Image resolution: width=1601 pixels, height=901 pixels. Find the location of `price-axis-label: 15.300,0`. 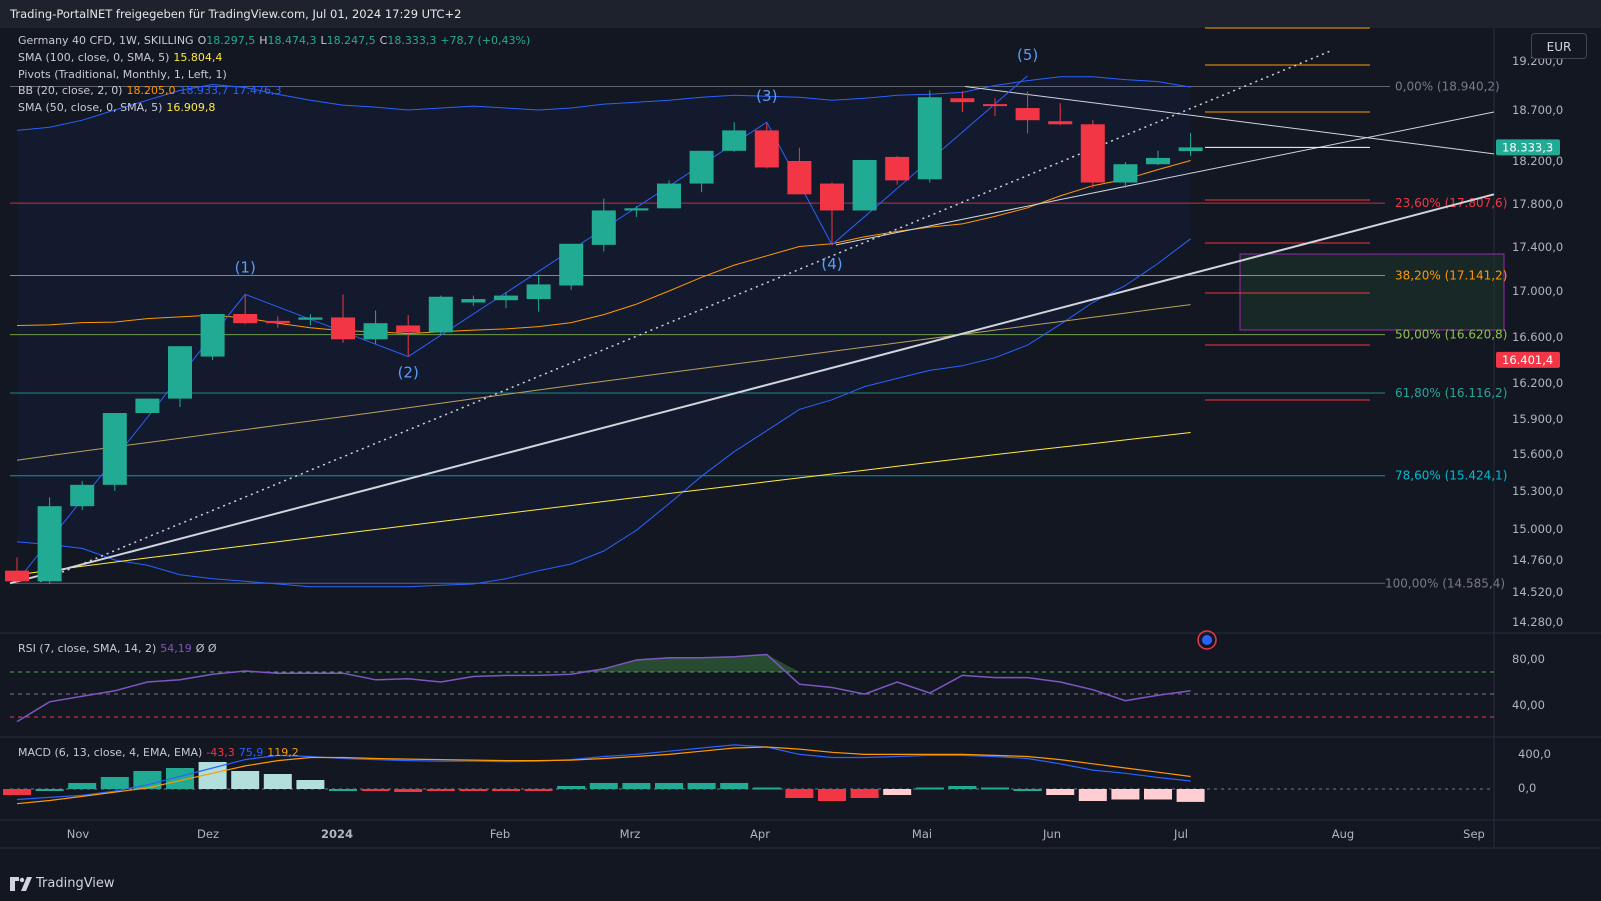

price-axis-label: 15.300,0 is located at coordinates (1537, 491).